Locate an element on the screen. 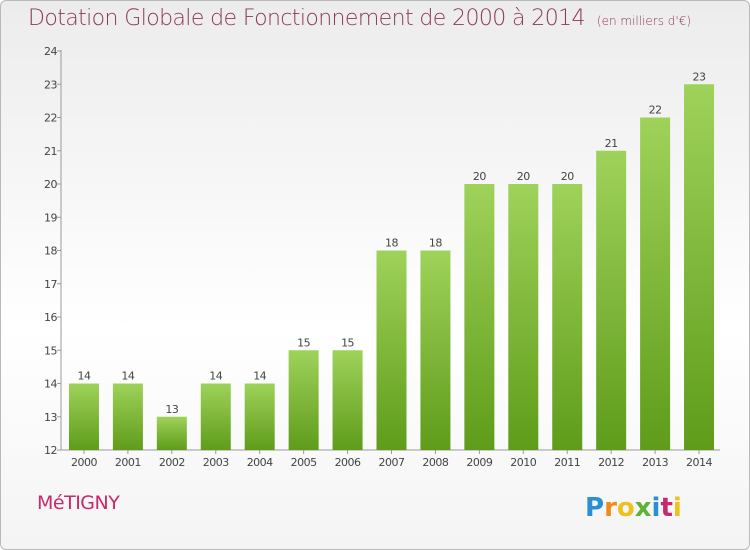 The width and height of the screenshot is (750, 550). data-label: 21 is located at coordinates (611, 143).